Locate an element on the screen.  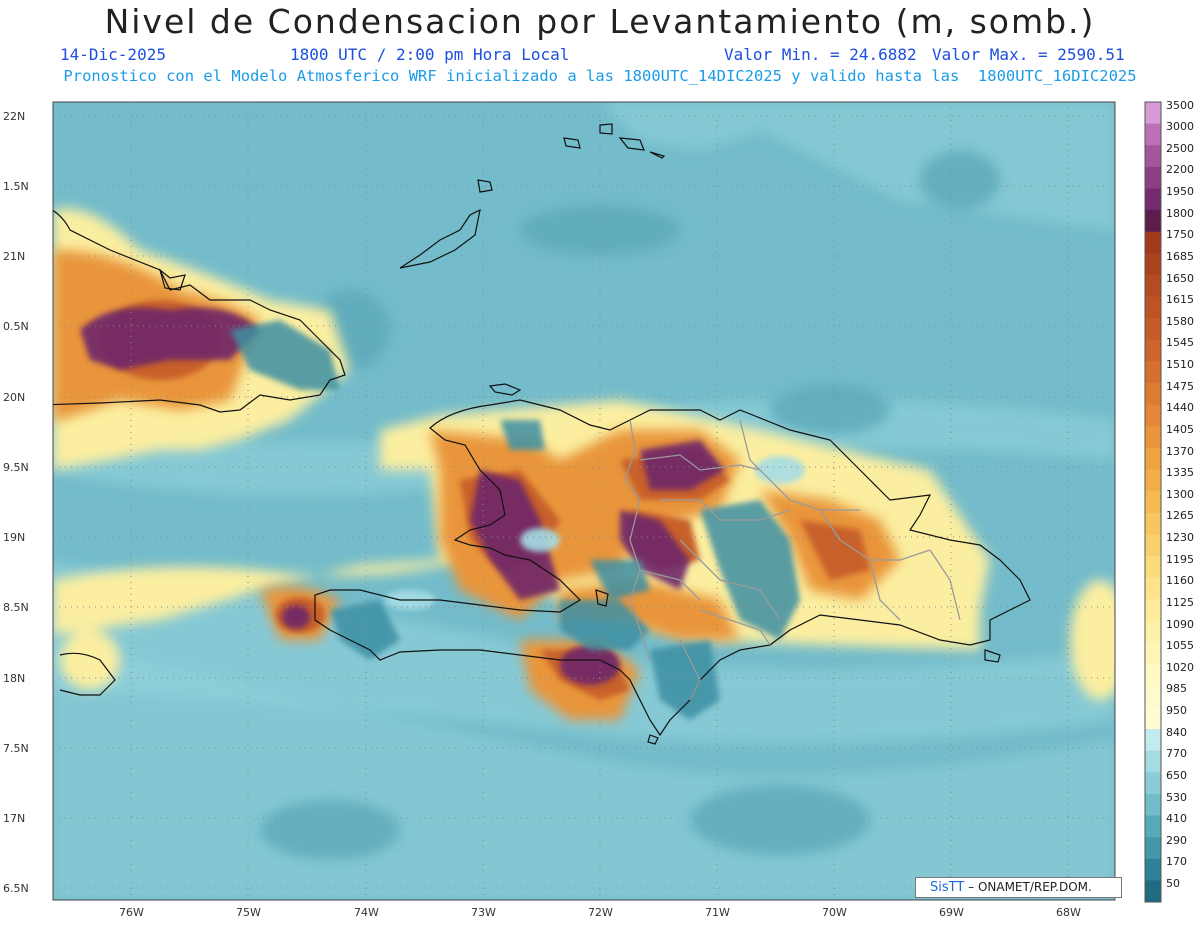
colorbar-label: 985 is located at coordinates (1176, 689).